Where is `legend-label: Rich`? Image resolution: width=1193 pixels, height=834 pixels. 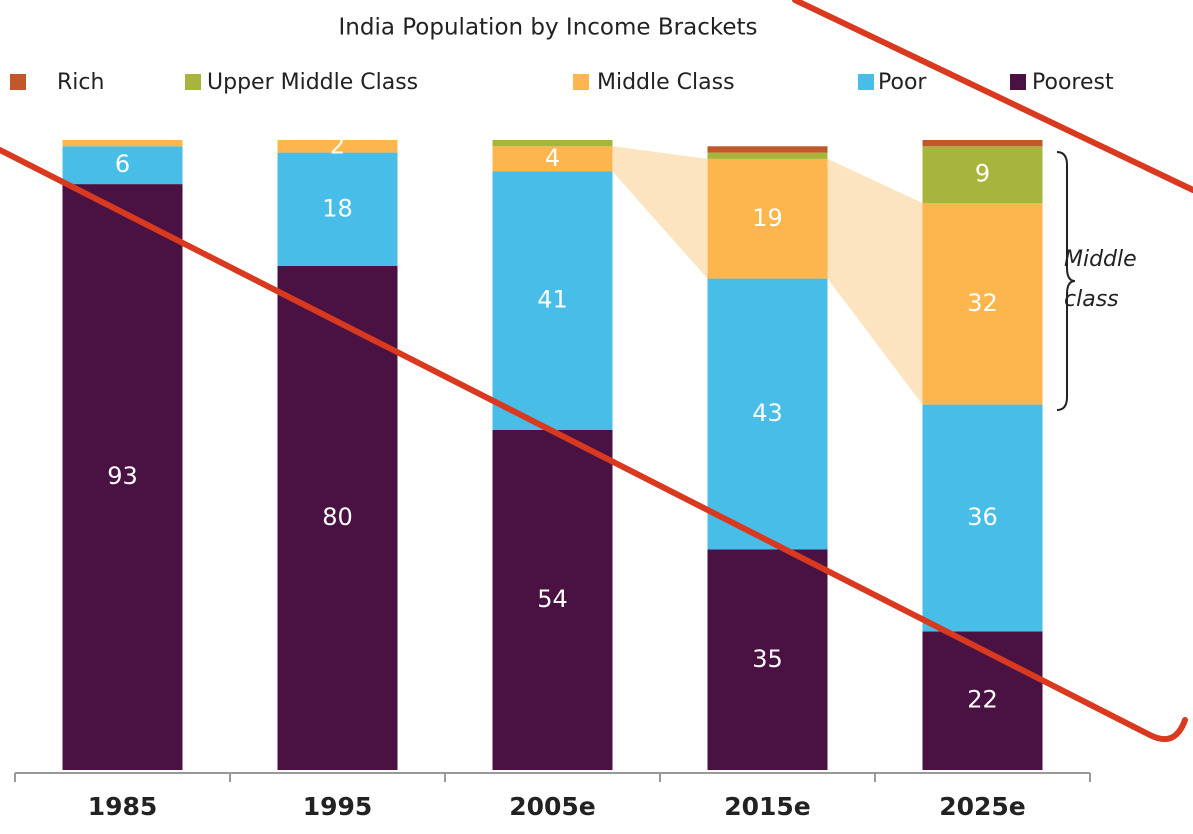
legend-label: Rich is located at coordinates (80, 82).